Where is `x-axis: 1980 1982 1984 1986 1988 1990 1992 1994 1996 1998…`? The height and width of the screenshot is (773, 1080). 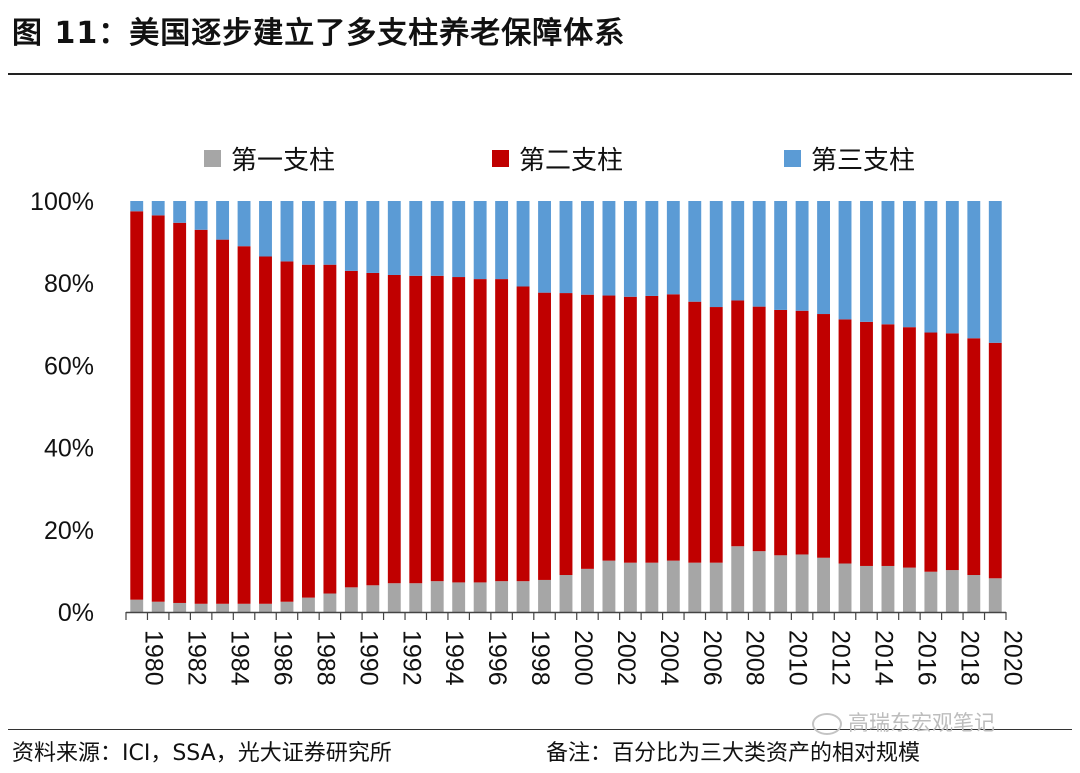
x-axis: 1980 1982 1984 1986 1988 1990 1992 1994 1996 1998… is located at coordinates (575, 648).